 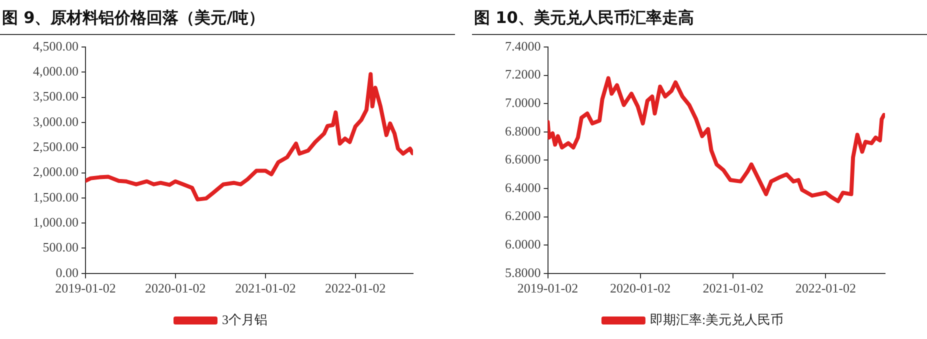 What do you see at coordinates (245, 319) in the screenshot?
I see `legend-label: 3个月铝` at bounding box center [245, 319].